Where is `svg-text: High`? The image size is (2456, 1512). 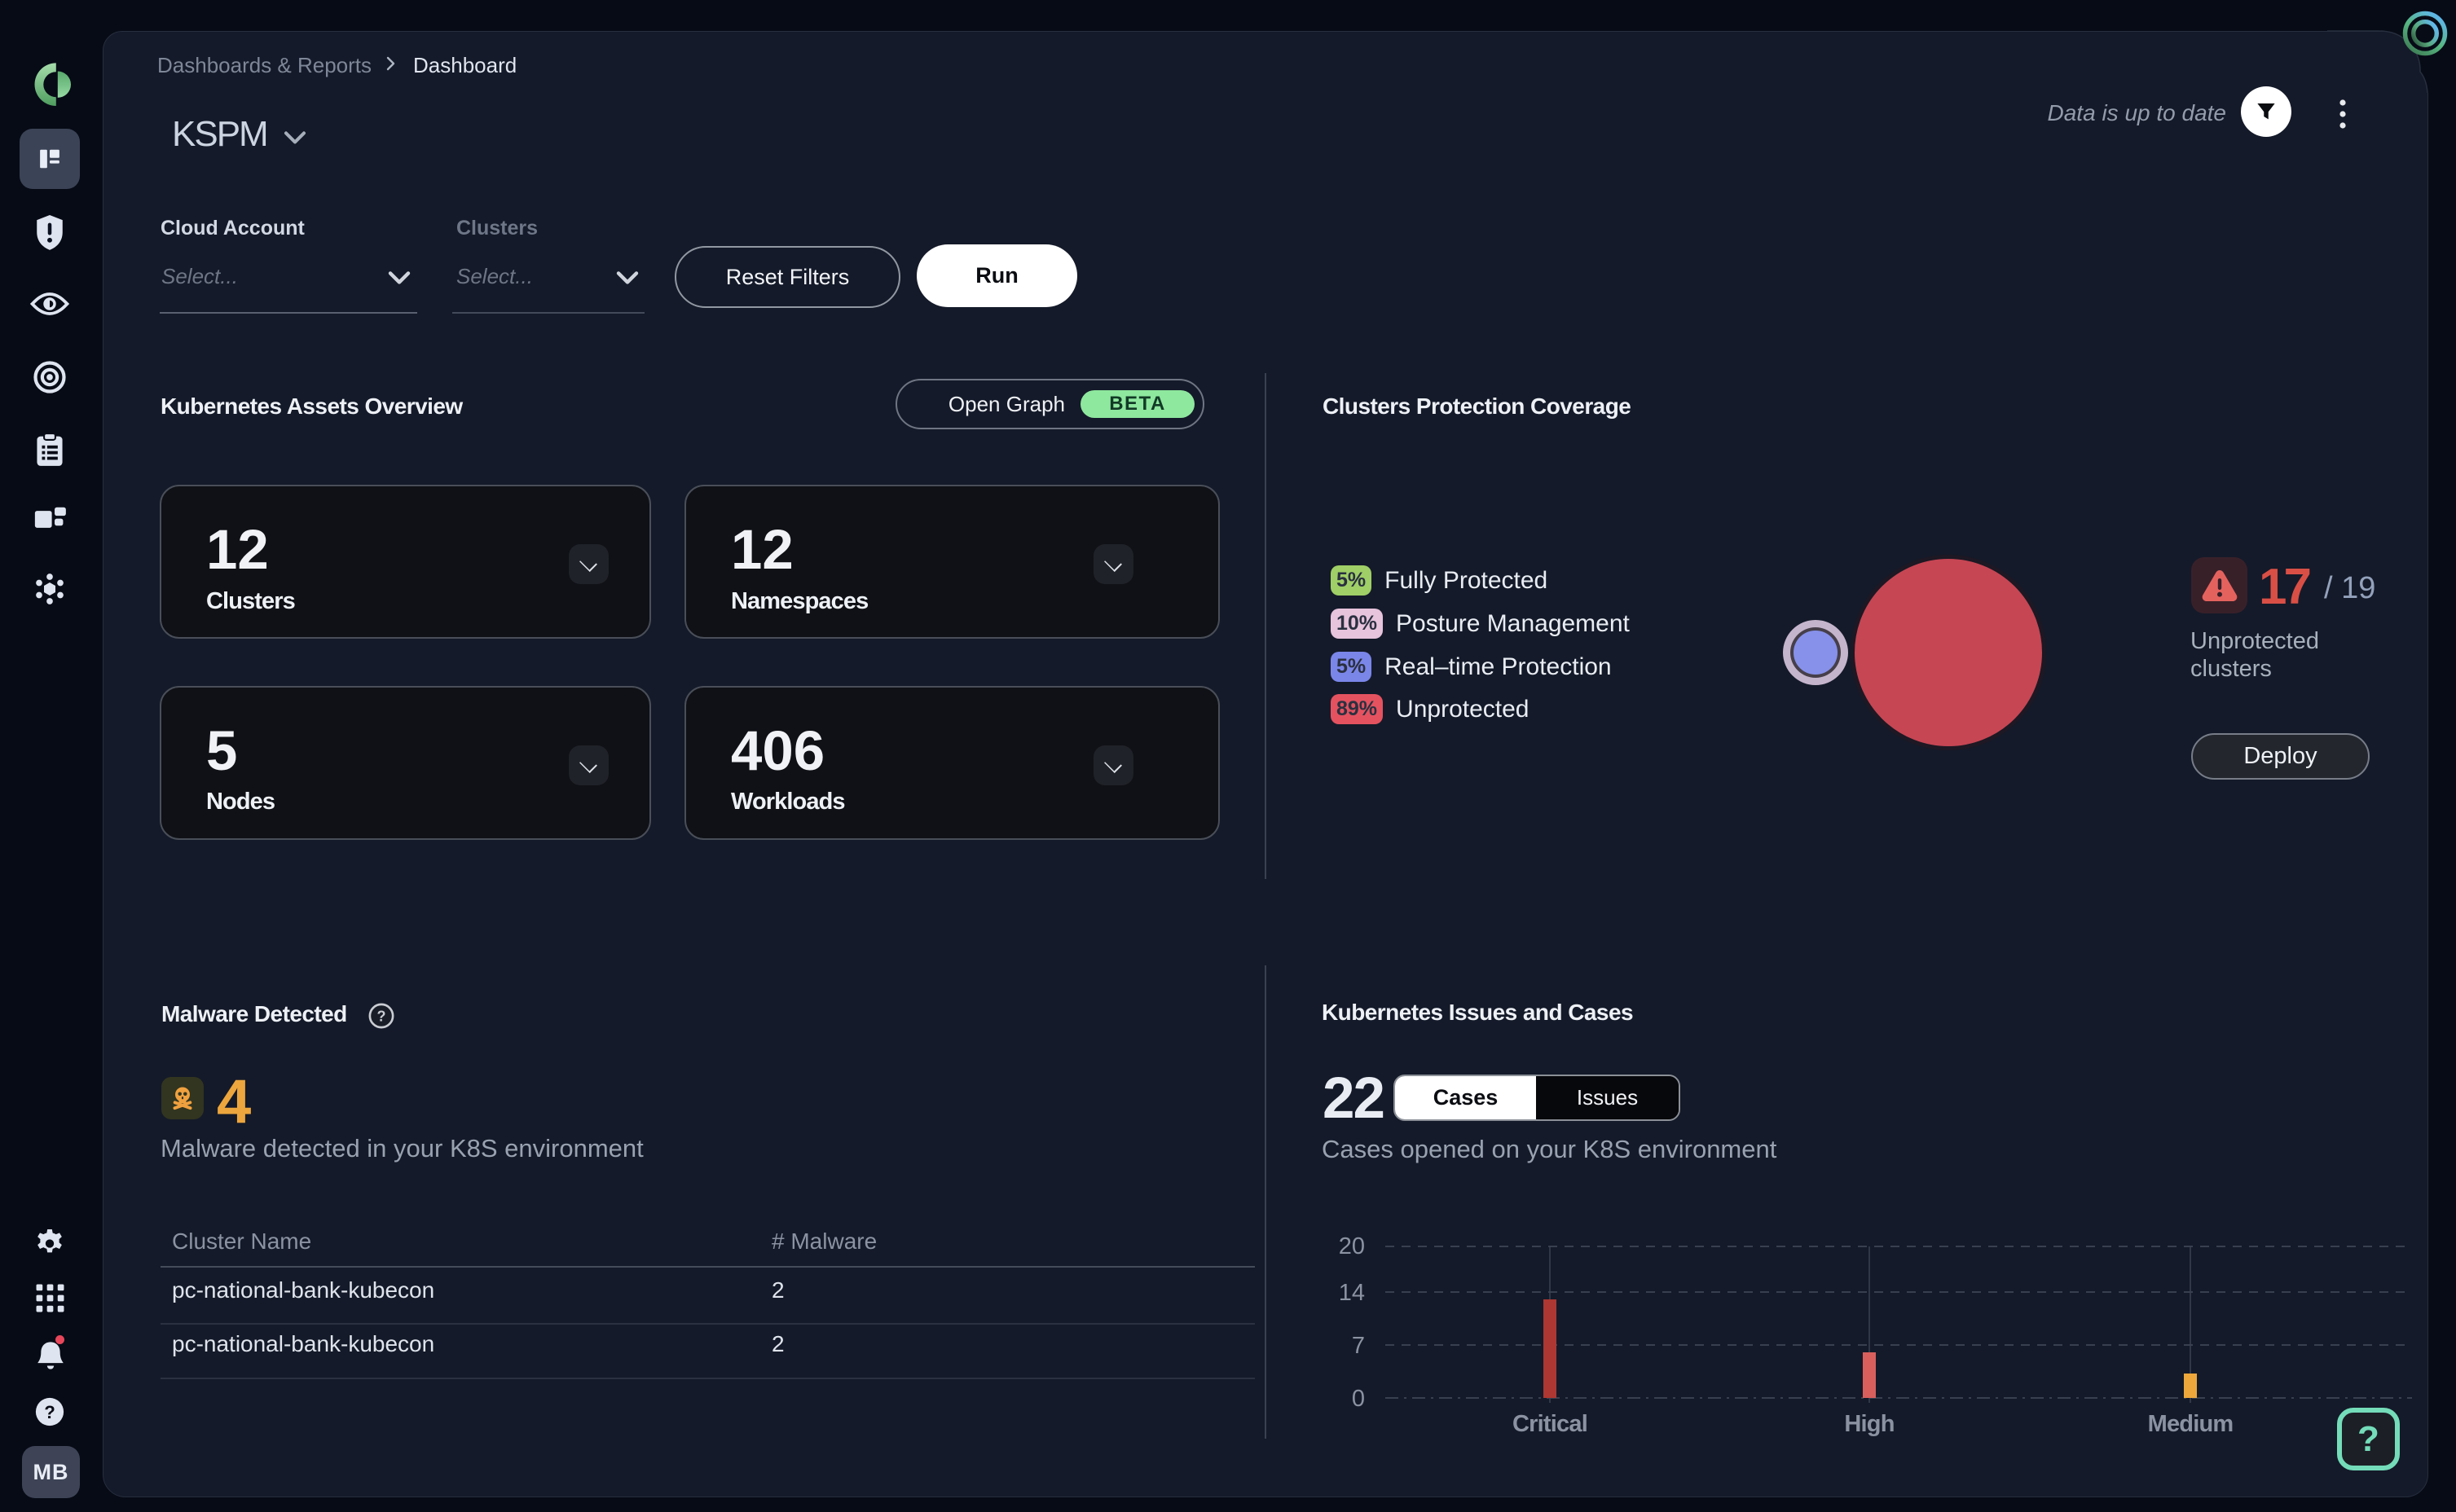
svg-text: High is located at coordinates (1869, 1424).